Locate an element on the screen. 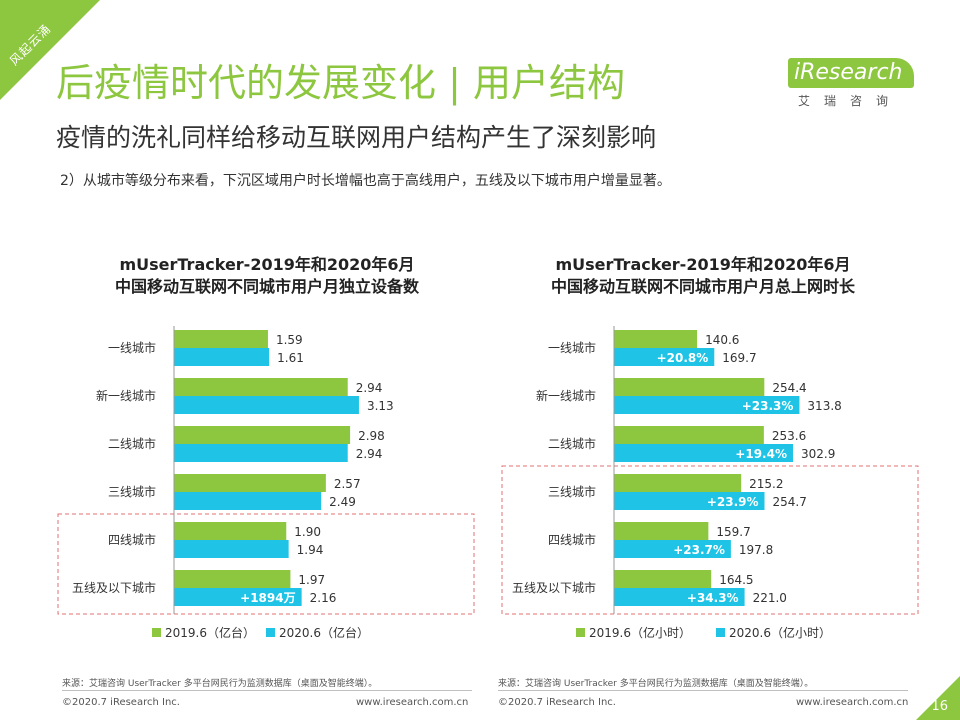 The width and height of the screenshot is (960, 720). data-label: 253.6 is located at coordinates (789, 436).